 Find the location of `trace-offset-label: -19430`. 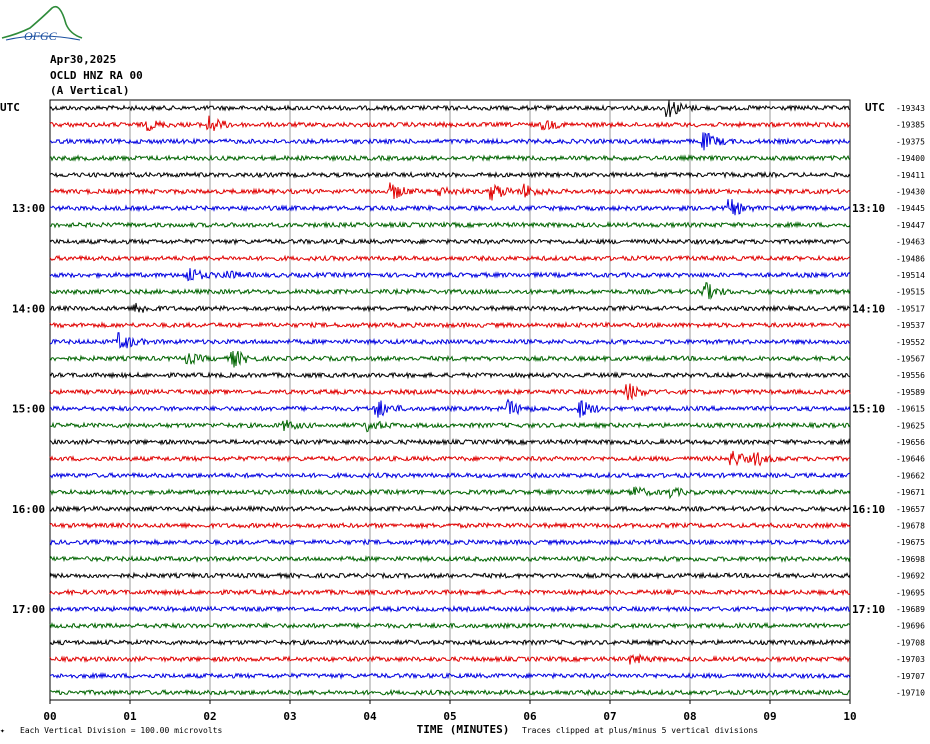

trace-offset-label: -19430 is located at coordinates (910, 192).